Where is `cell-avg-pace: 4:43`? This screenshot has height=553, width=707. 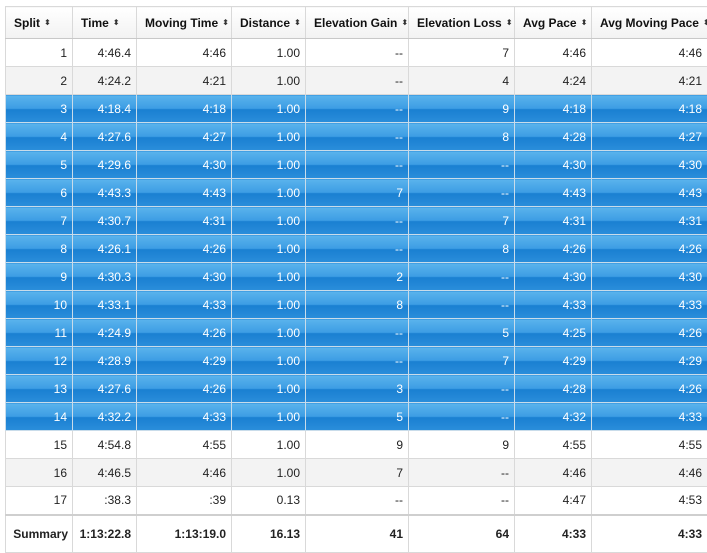
cell-avg-pace: 4:43 is located at coordinates (553, 193).